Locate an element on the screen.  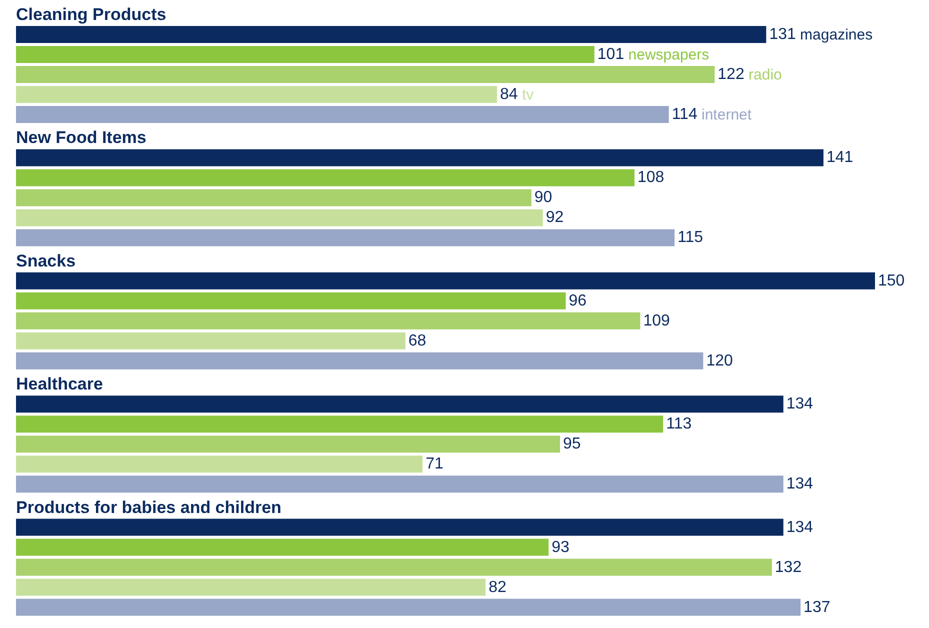
data-label: 132 is located at coordinates (788, 567).